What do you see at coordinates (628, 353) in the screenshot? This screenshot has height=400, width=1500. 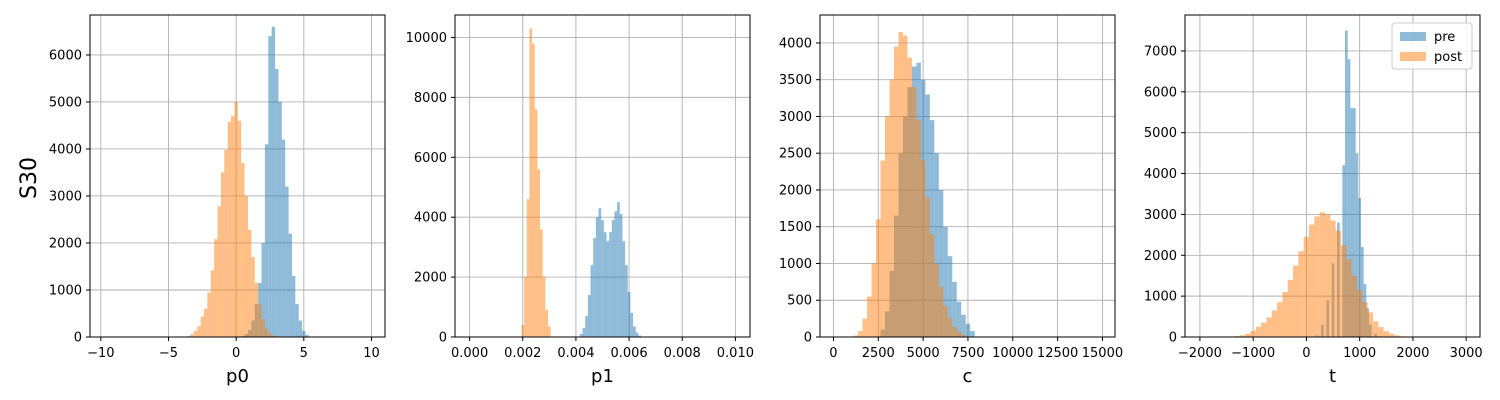 I see `x-tick-label: 0.006` at bounding box center [628, 353].